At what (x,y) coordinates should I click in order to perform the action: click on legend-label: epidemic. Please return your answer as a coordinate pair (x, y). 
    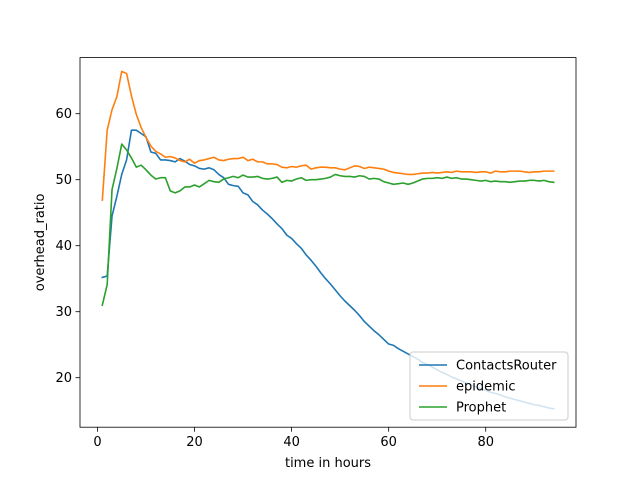
    Looking at the image, I should click on (486, 387).